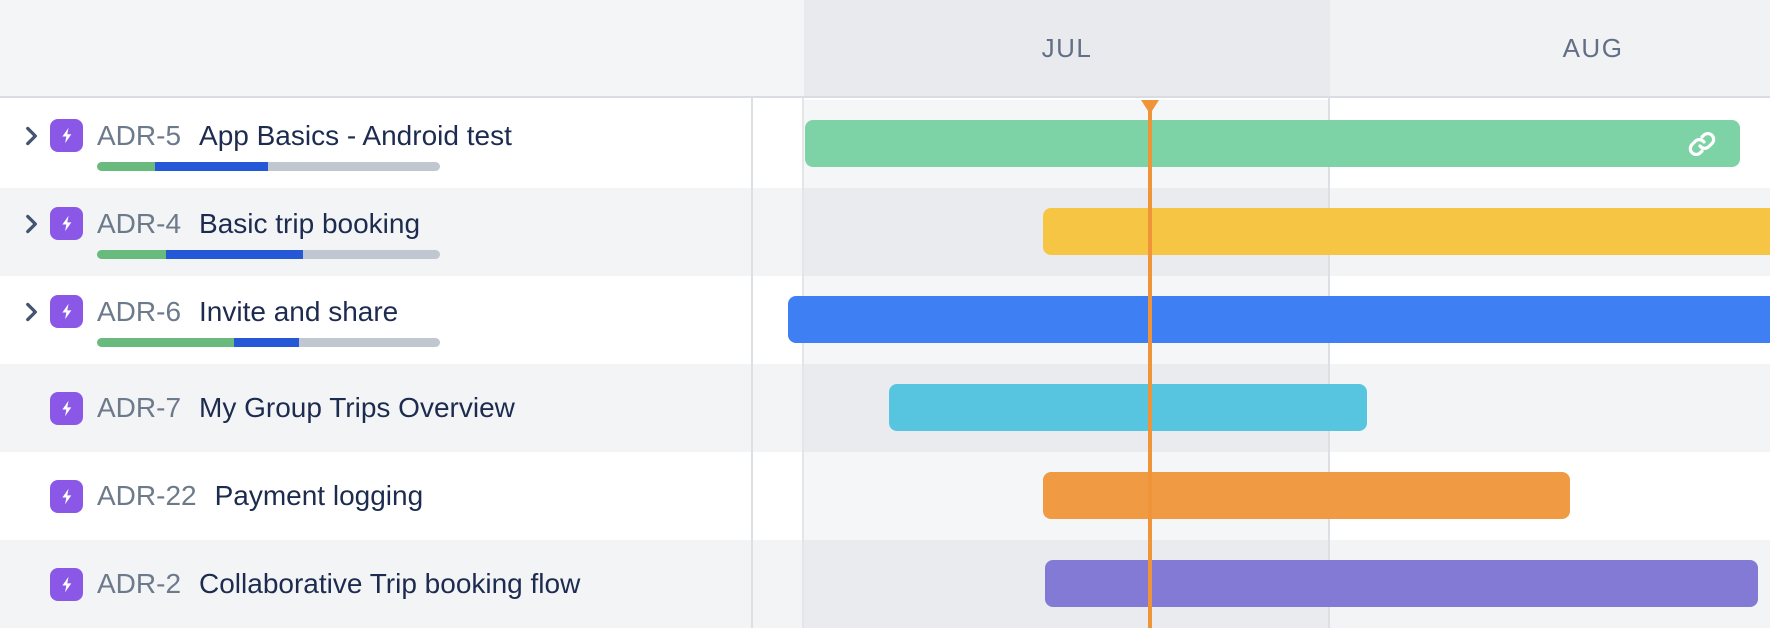 This screenshot has height=628, width=1770. Describe the element at coordinates (147, 495) in the screenshot. I see `issue-key: ADR-22` at that location.